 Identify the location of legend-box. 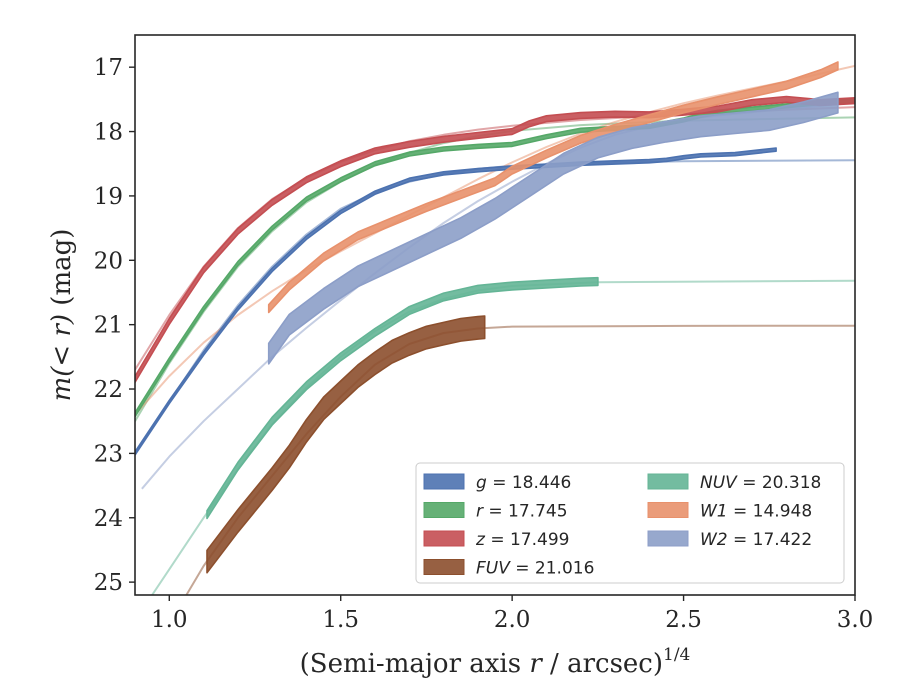
(630, 523).